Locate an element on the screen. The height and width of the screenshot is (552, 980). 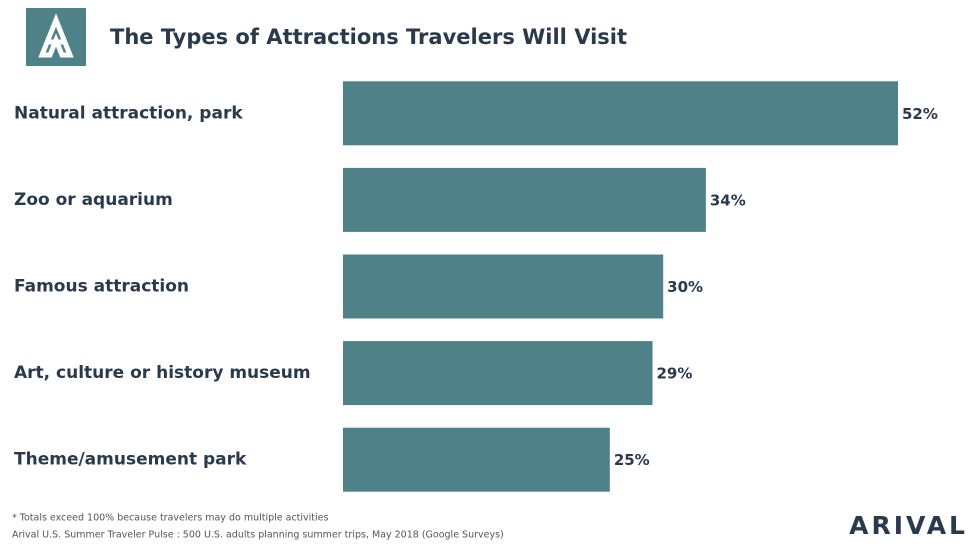
value-label: 30% is located at coordinates (685, 287).